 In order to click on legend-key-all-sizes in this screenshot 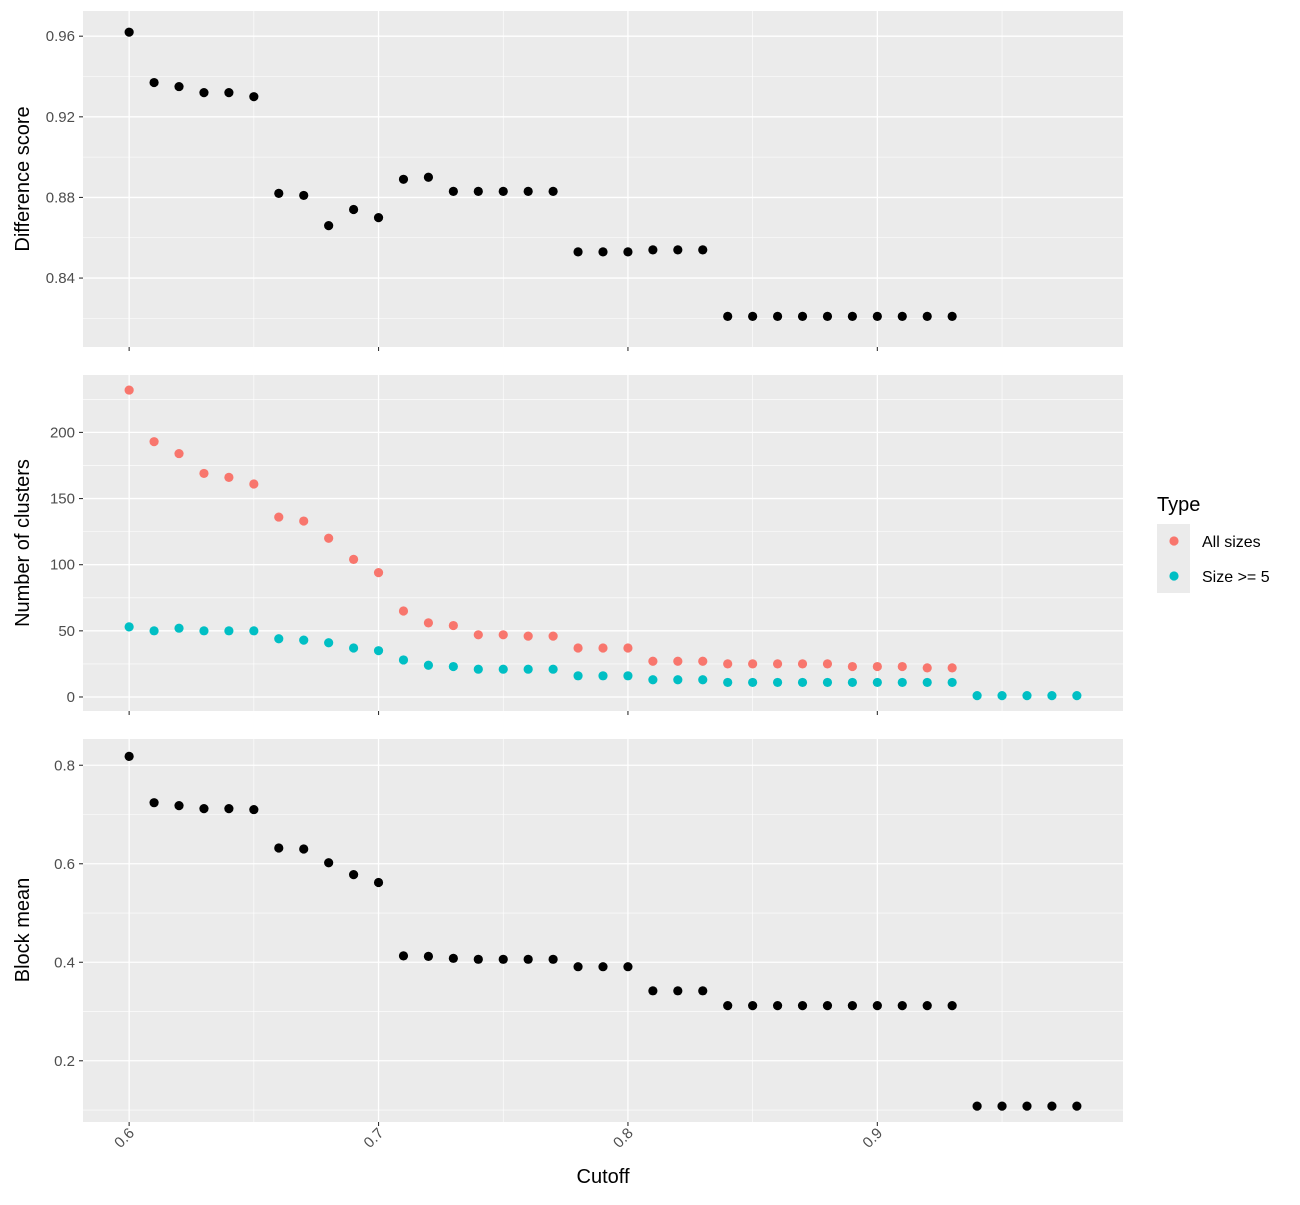, I will do `click(1174, 541)`.